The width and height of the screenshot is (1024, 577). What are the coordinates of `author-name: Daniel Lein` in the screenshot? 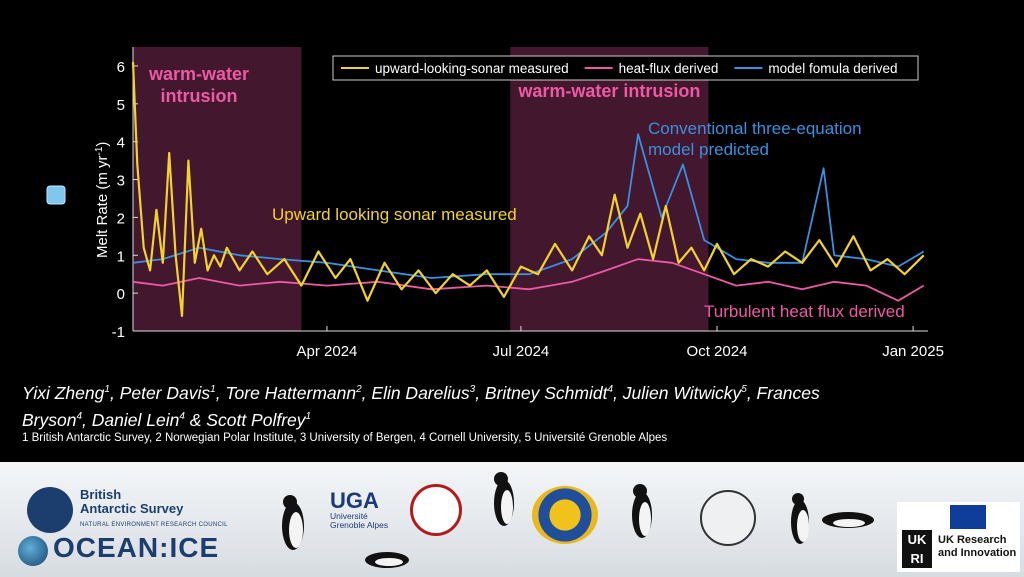 It's located at (135, 419).